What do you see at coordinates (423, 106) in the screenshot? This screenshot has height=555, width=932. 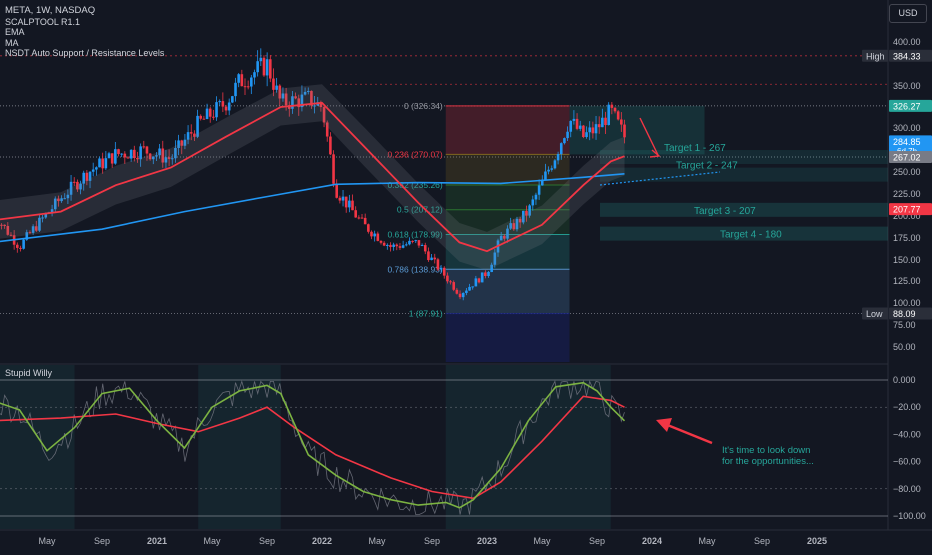 I see `fib-label-0: 0 (326.34)` at bounding box center [423, 106].